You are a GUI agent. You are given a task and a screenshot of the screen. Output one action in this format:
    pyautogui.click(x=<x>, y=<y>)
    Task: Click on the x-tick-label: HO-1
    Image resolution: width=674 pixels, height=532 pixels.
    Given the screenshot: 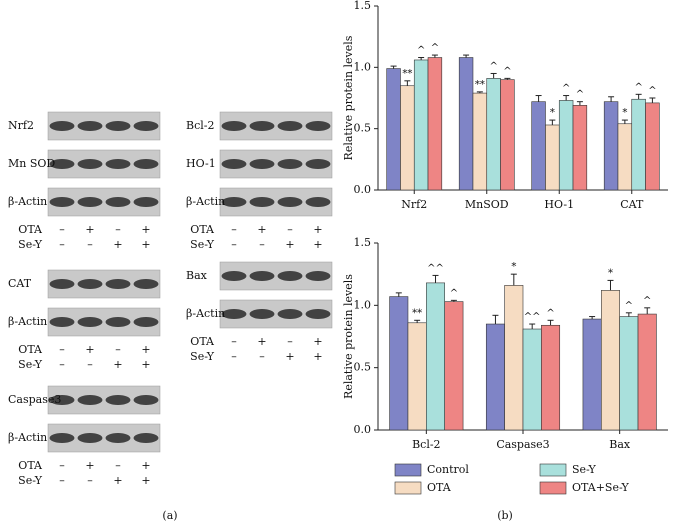 What is the action you would take?
    pyautogui.click(x=559, y=204)
    